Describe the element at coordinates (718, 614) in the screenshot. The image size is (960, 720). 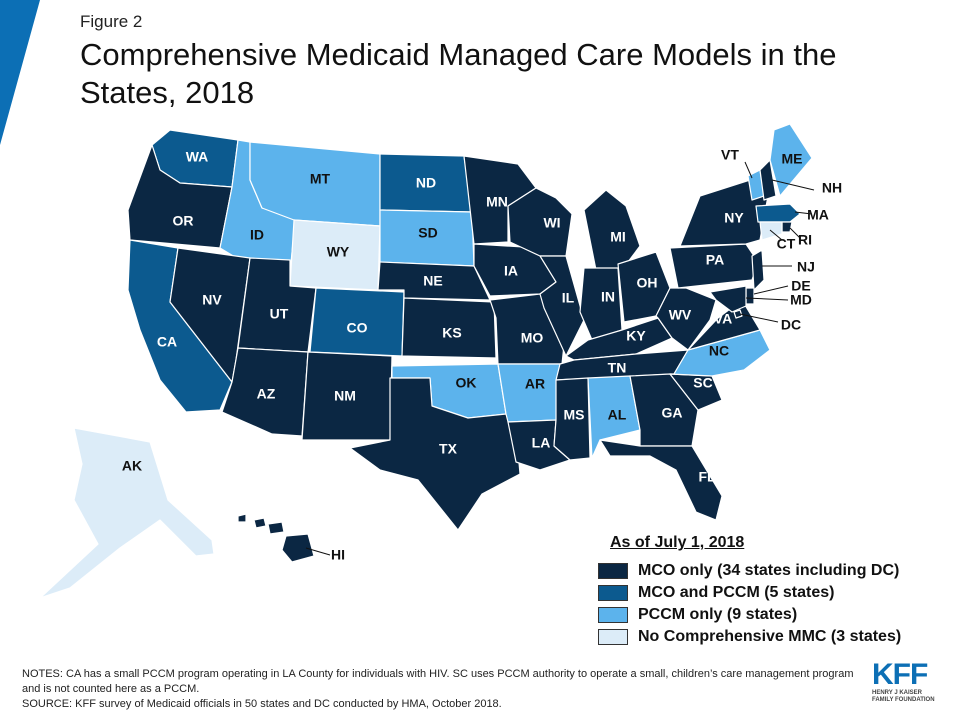
I see `legend-label-pccm-only: PCCM only (9 states)` at that location.